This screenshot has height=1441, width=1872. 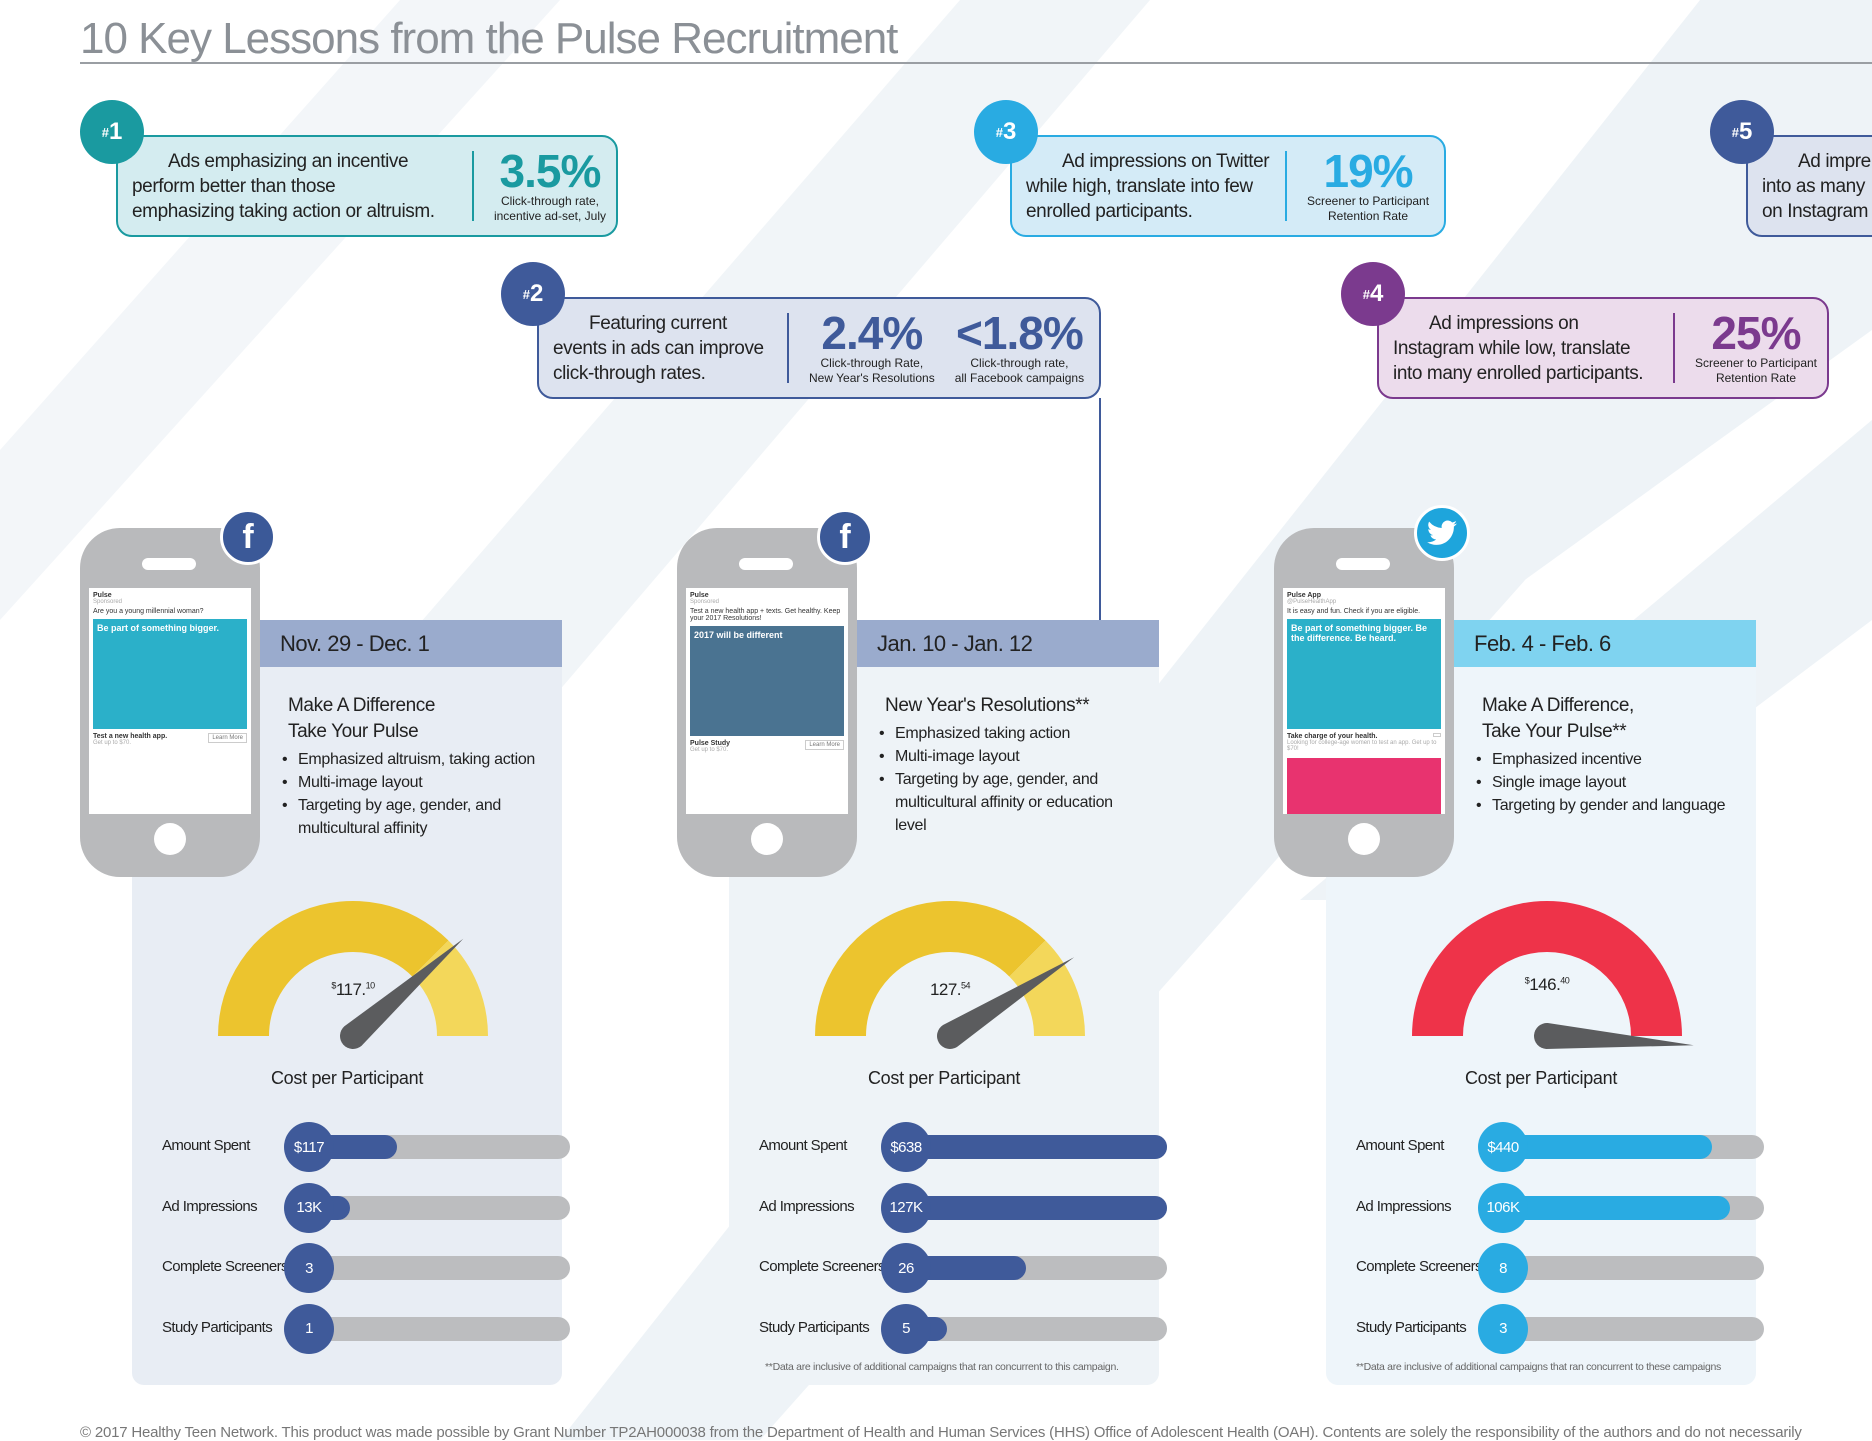 I want to click on metric-value-badge: $117, so click(x=309, y=1147).